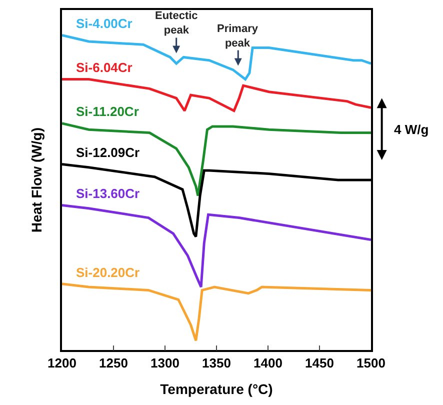 This screenshot has height=405, width=443. Describe the element at coordinates (108, 152) in the screenshot. I see `series-label: Si-12.09Cr` at that location.